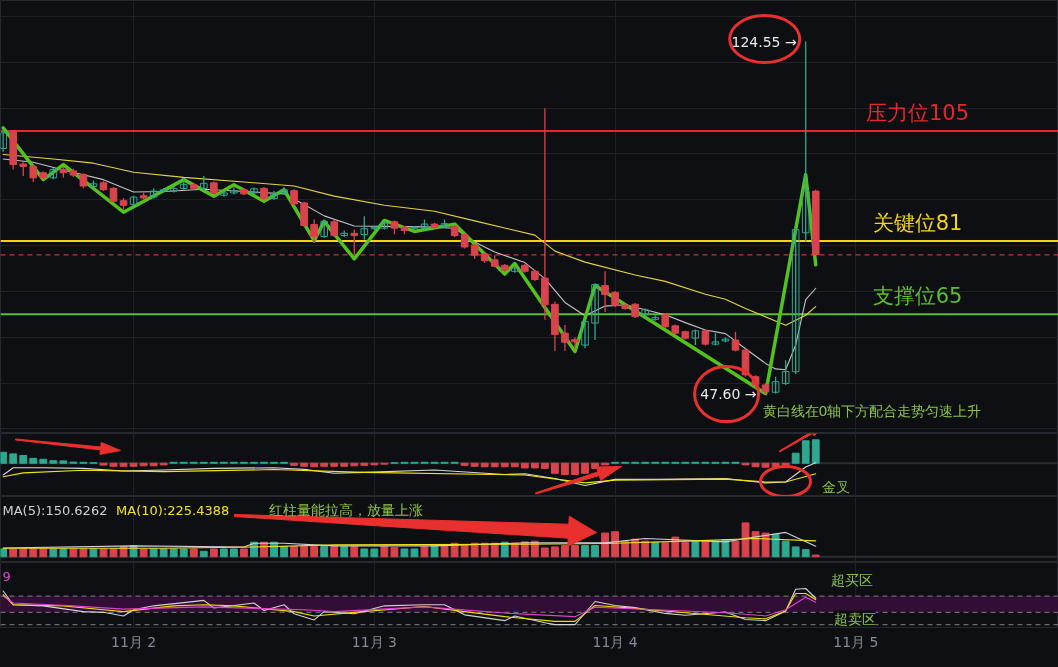  What do you see at coordinates (872, 410) in the screenshot?
I see `annotation: 黄白线在0轴下方配合走势匀速上升` at bounding box center [872, 410].